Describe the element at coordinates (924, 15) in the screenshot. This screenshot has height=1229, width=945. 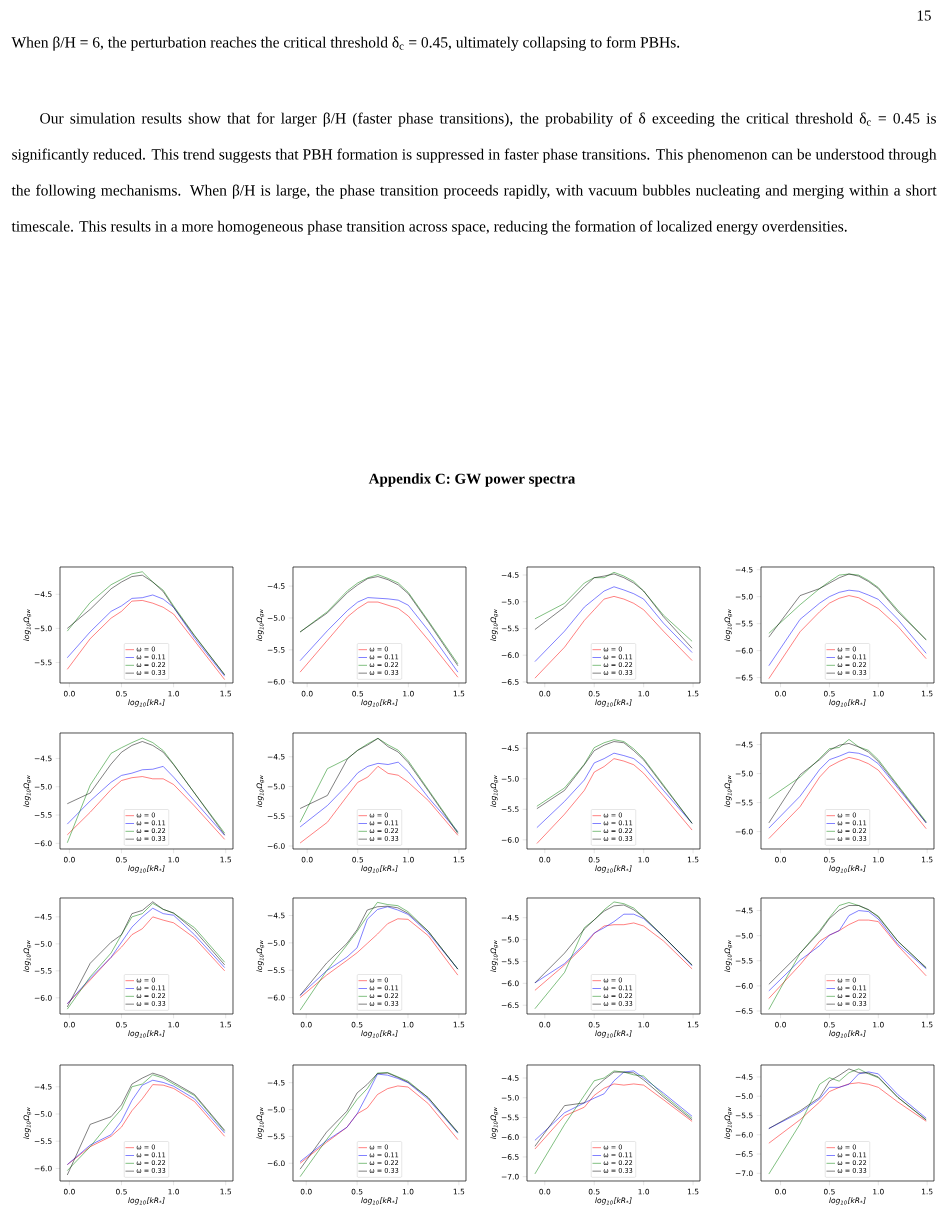
I see `text: 15` at that location.